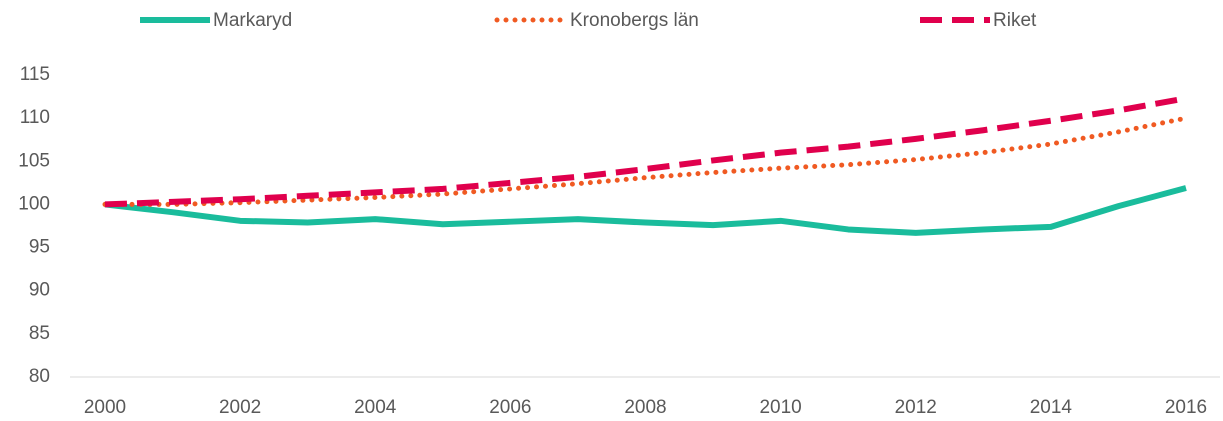  What do you see at coordinates (39, 333) in the screenshot?
I see `y-tick-label: 85` at bounding box center [39, 333].